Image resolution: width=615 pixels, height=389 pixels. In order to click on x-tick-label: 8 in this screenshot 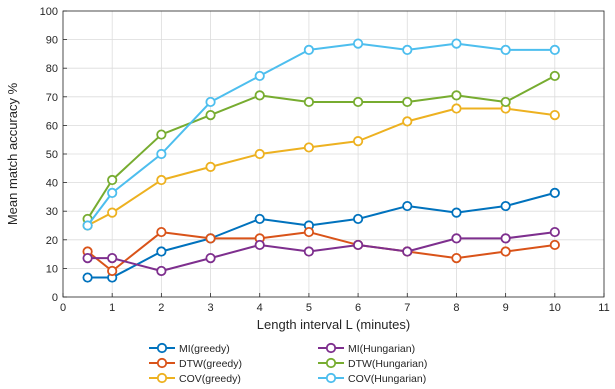, I will do `click(456, 308)`.